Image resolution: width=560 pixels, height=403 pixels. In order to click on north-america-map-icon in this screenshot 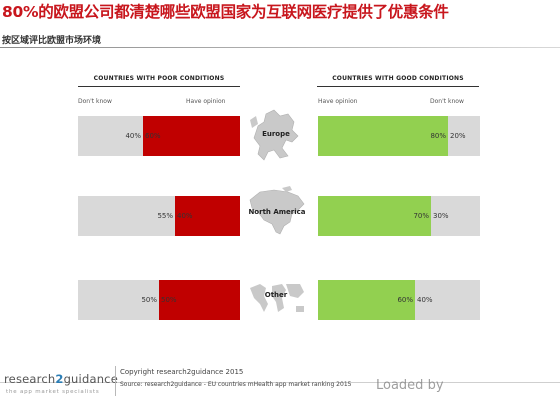, I will do `click(277, 210)`.